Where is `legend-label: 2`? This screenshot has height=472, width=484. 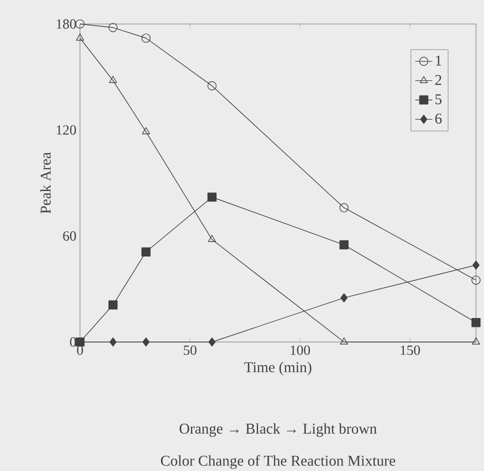 legend-label: 2 is located at coordinates (438, 79).